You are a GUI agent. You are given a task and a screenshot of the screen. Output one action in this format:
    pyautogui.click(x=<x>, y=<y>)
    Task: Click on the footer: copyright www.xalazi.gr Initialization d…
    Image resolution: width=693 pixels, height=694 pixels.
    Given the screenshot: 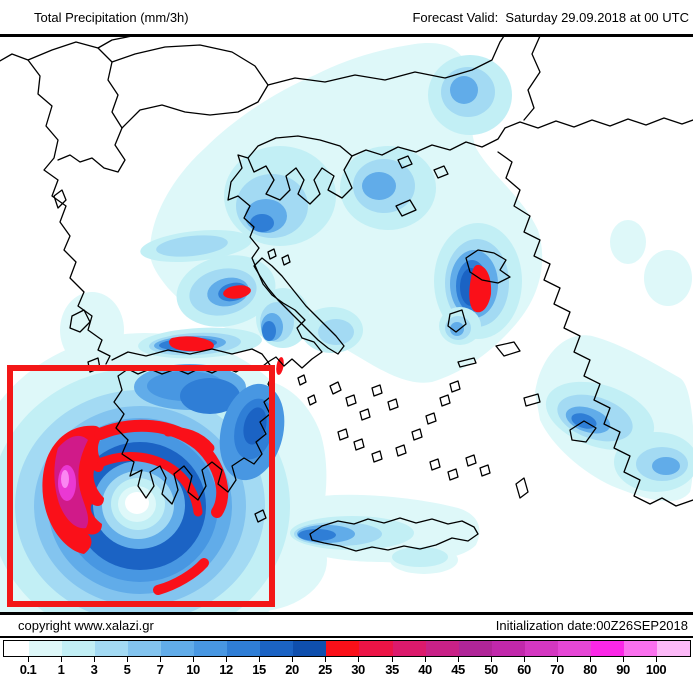 What is the action you would take?
    pyautogui.click(x=346, y=625)
    